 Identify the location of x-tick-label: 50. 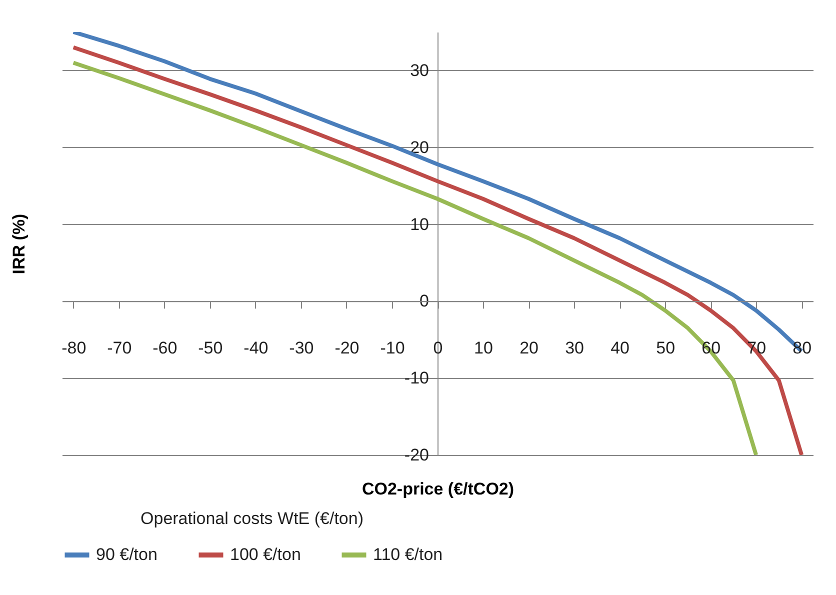
(666, 348).